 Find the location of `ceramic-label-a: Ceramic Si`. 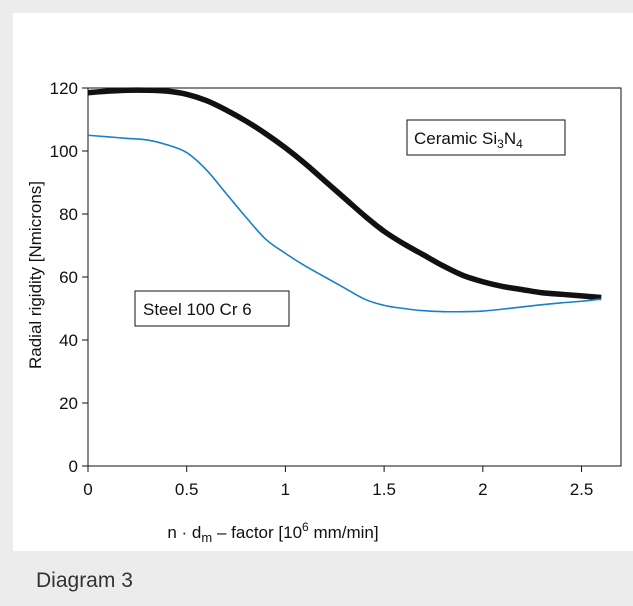

ceramic-label-a: Ceramic Si is located at coordinates (455, 138).